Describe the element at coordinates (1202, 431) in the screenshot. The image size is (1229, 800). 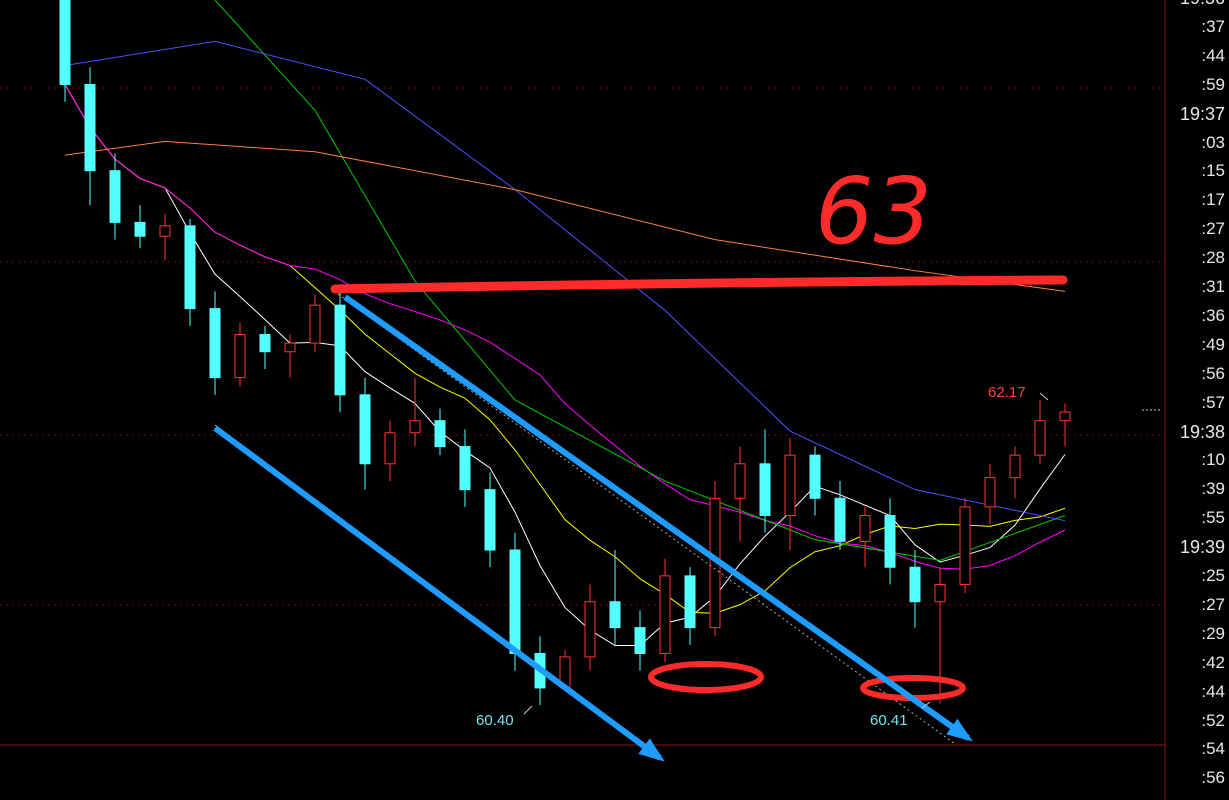
I see `time-axis-label: 19:38` at that location.